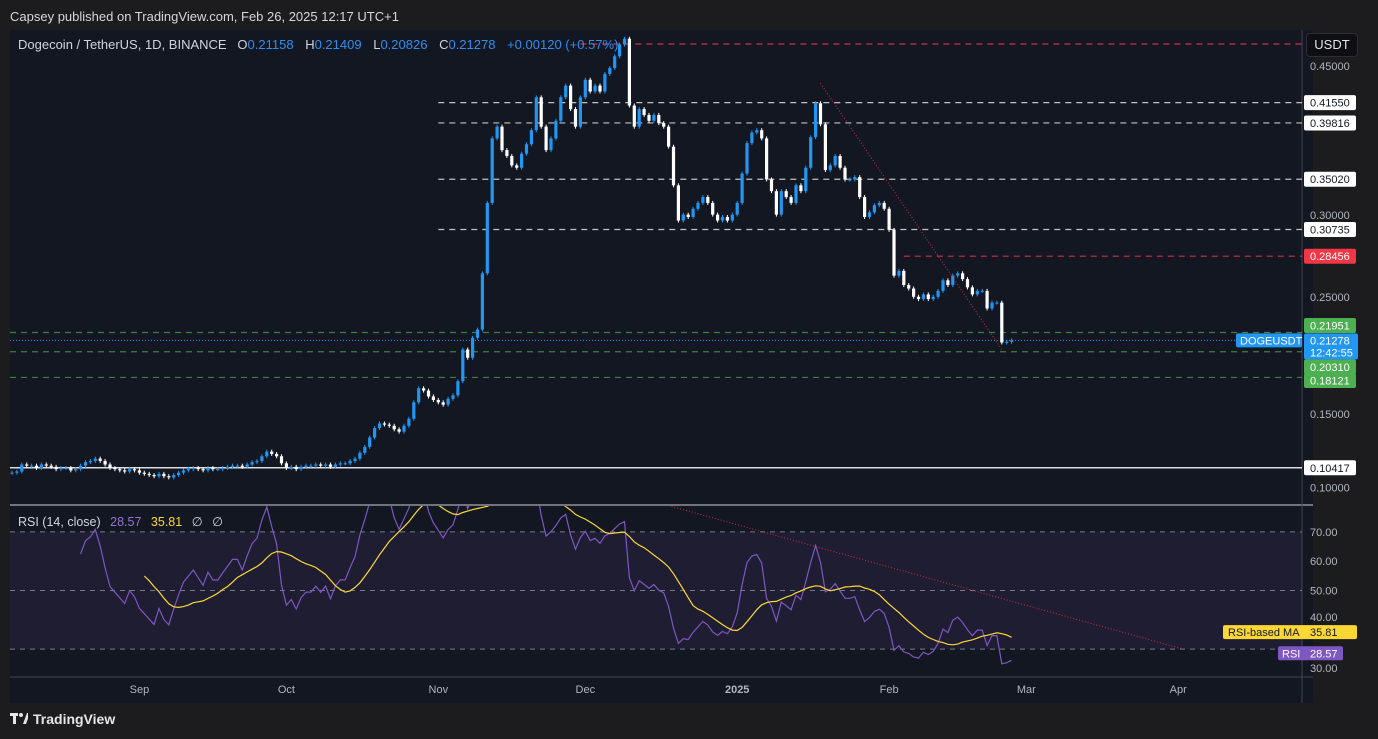 The height and width of the screenshot is (739, 1378). What do you see at coordinates (286, 690) in the screenshot?
I see `time-axis-tick: Oct` at bounding box center [286, 690].